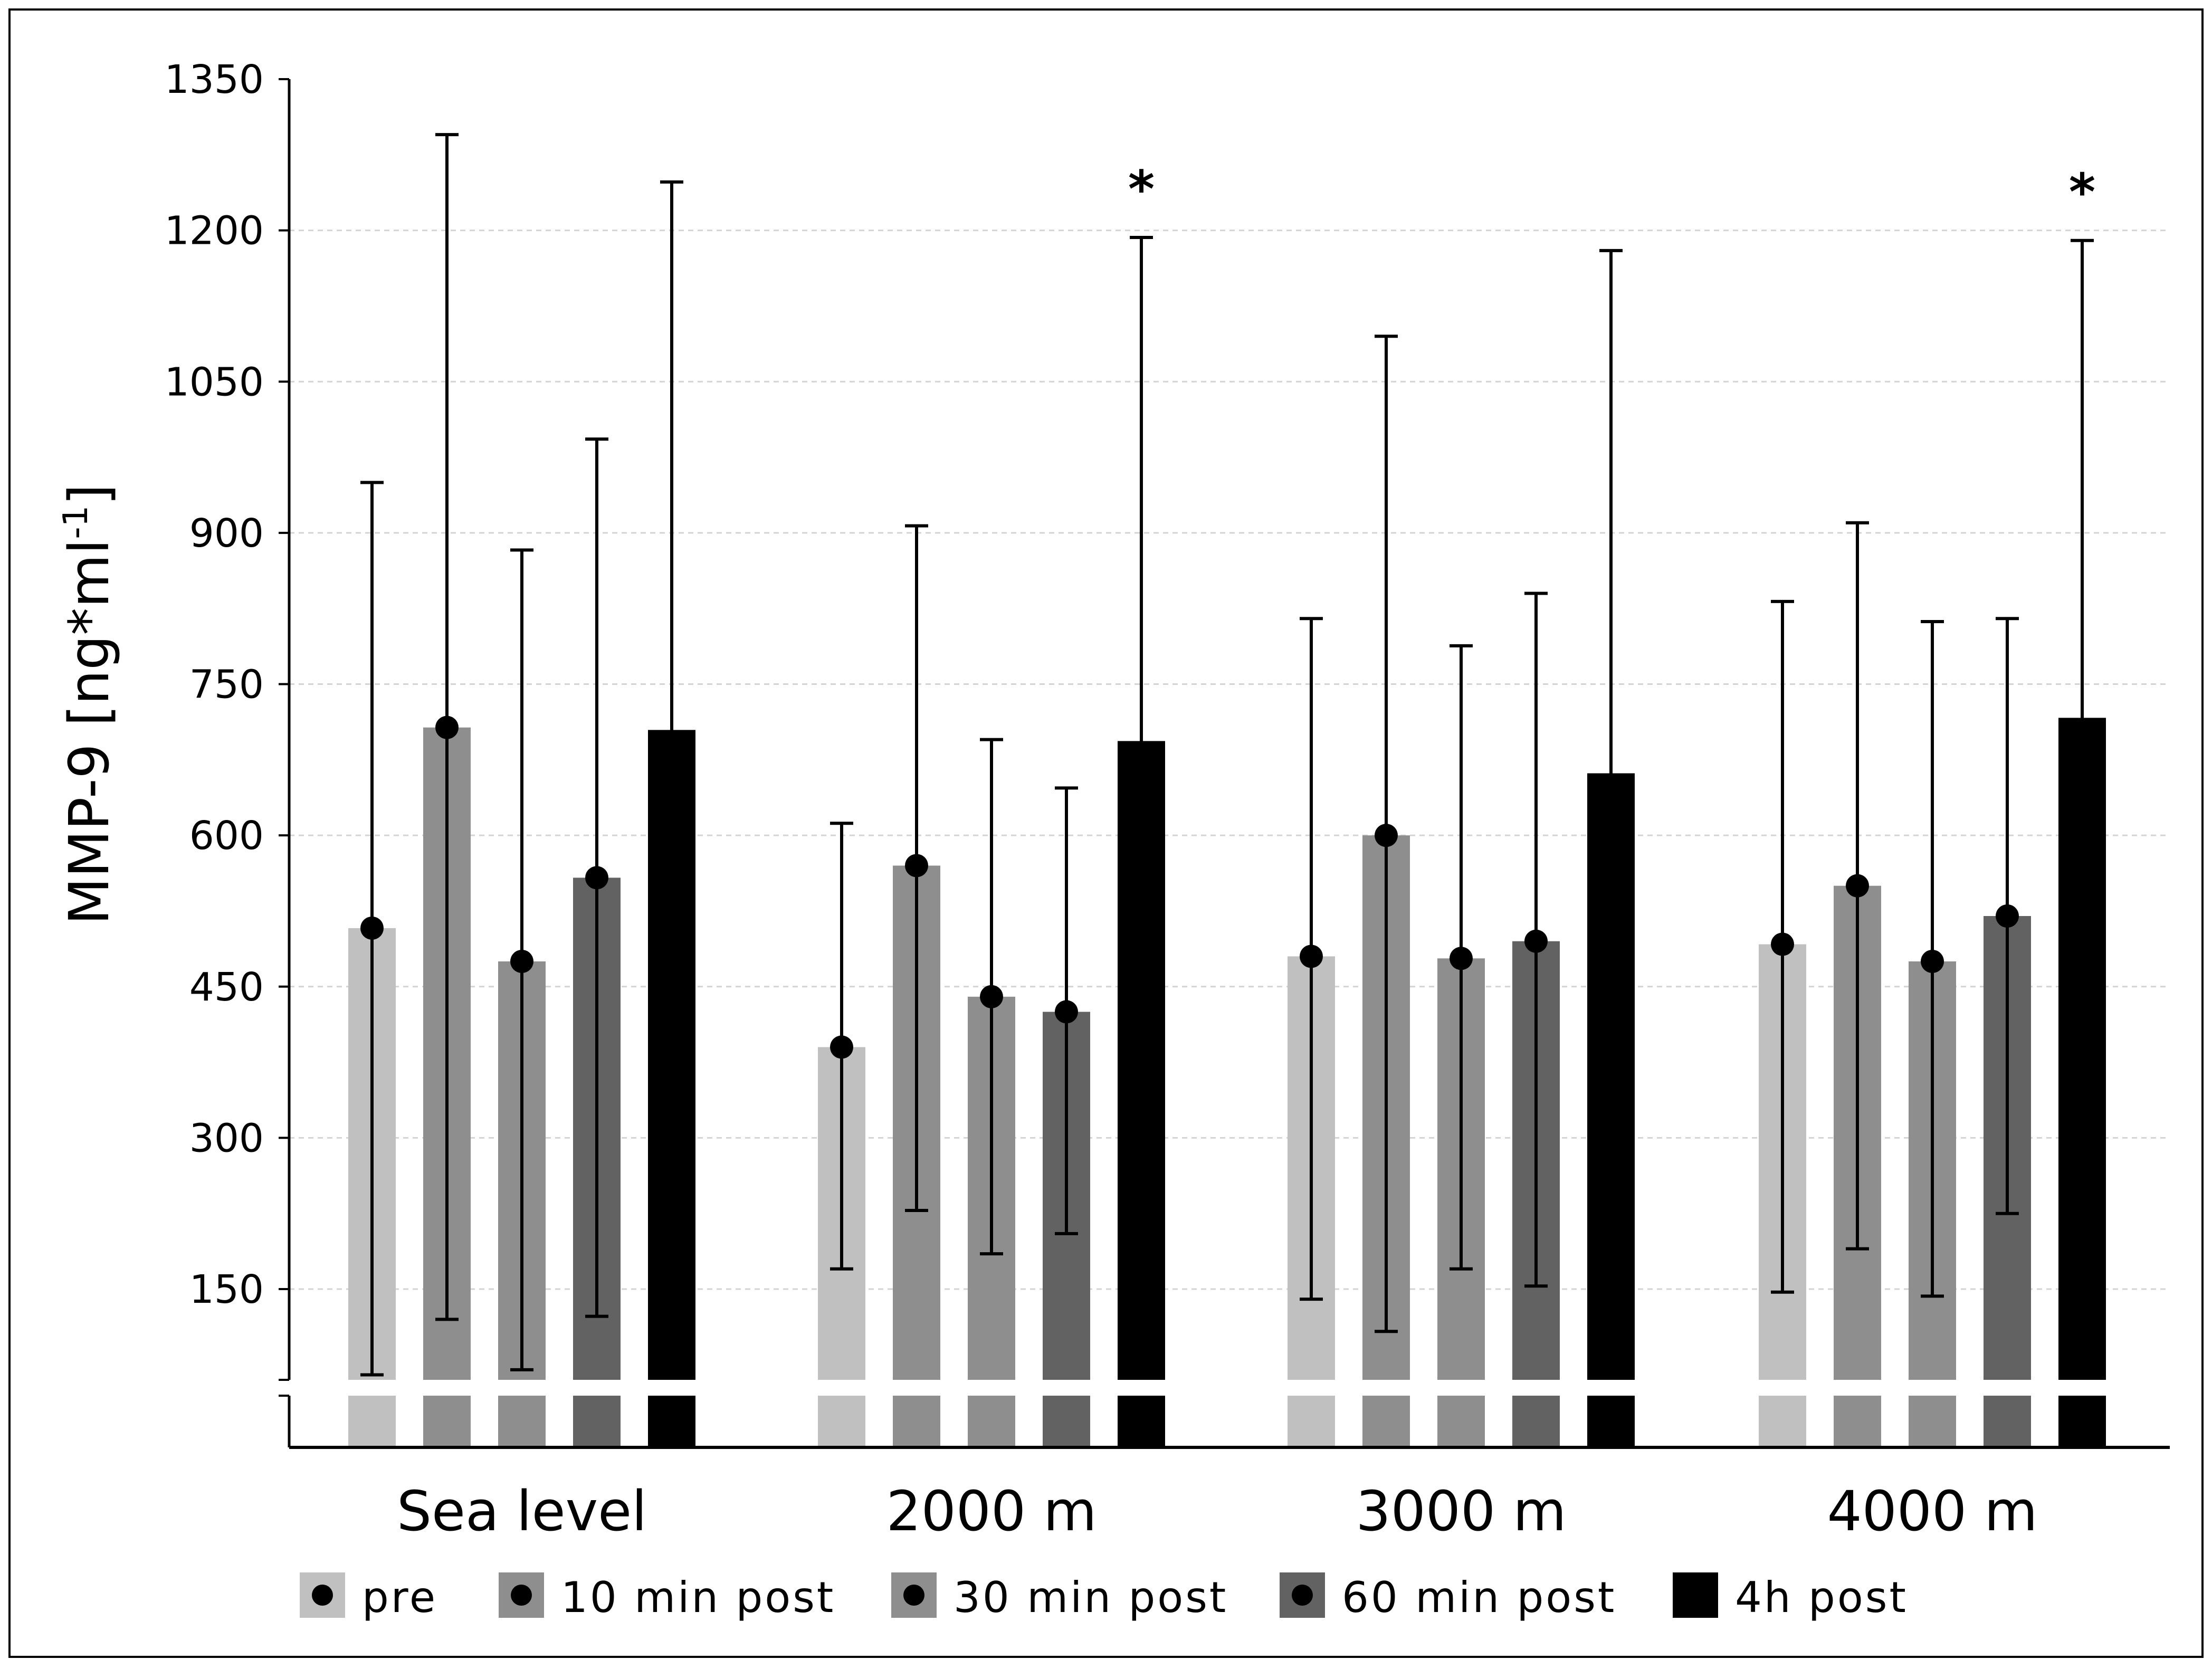 This screenshot has height=1669, width=2212. What do you see at coordinates (227, 533) in the screenshot?
I see `y-tick-label: 900` at bounding box center [227, 533].